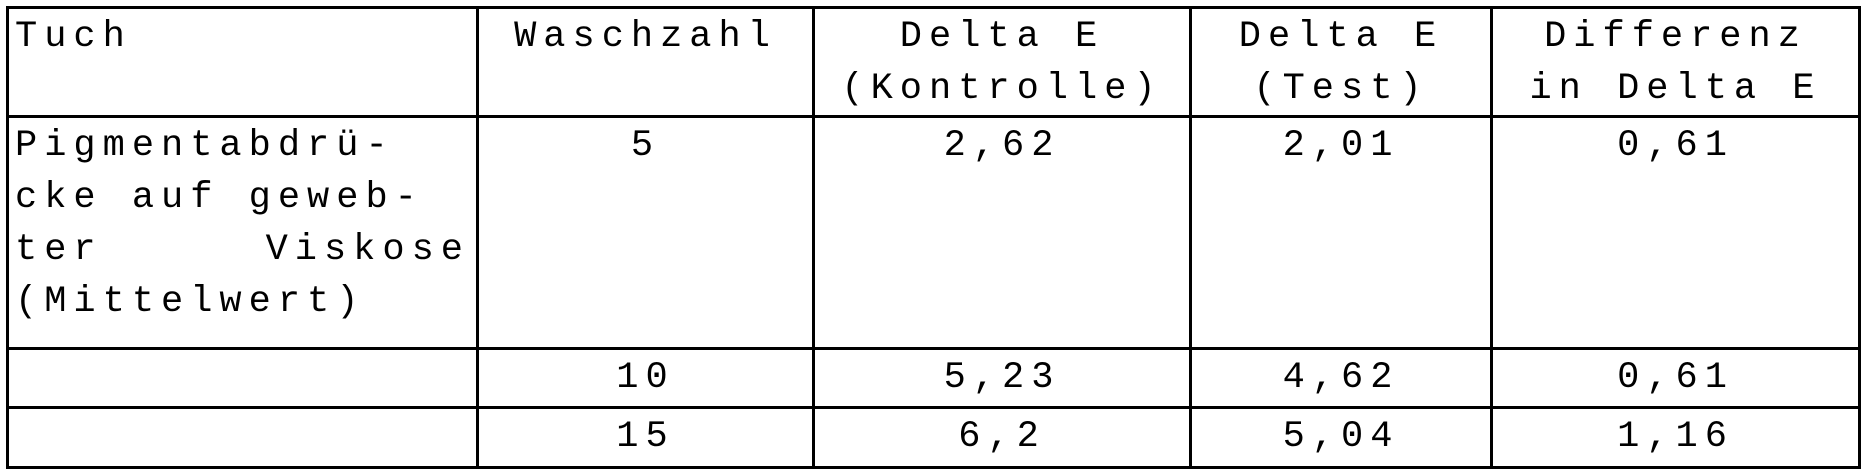  I want to click on tuch-line: ter Viskose, so click(242, 250).